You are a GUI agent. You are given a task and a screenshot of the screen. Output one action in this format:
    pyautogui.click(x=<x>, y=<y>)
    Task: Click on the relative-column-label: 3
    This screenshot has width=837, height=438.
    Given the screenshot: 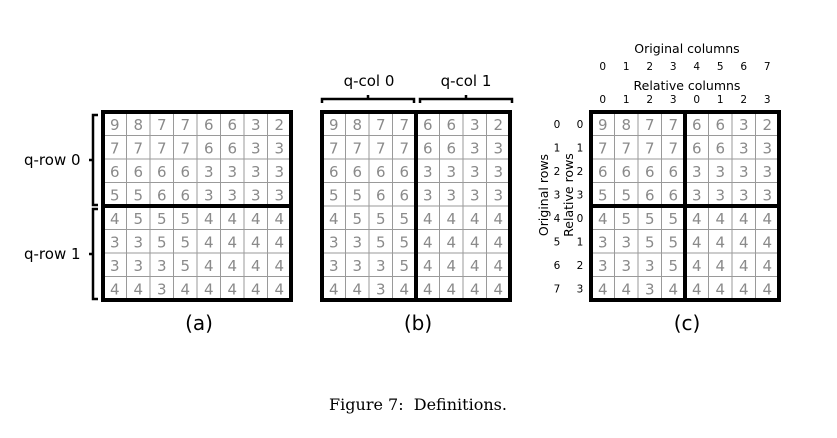 What is the action you would take?
    pyautogui.click(x=767, y=100)
    